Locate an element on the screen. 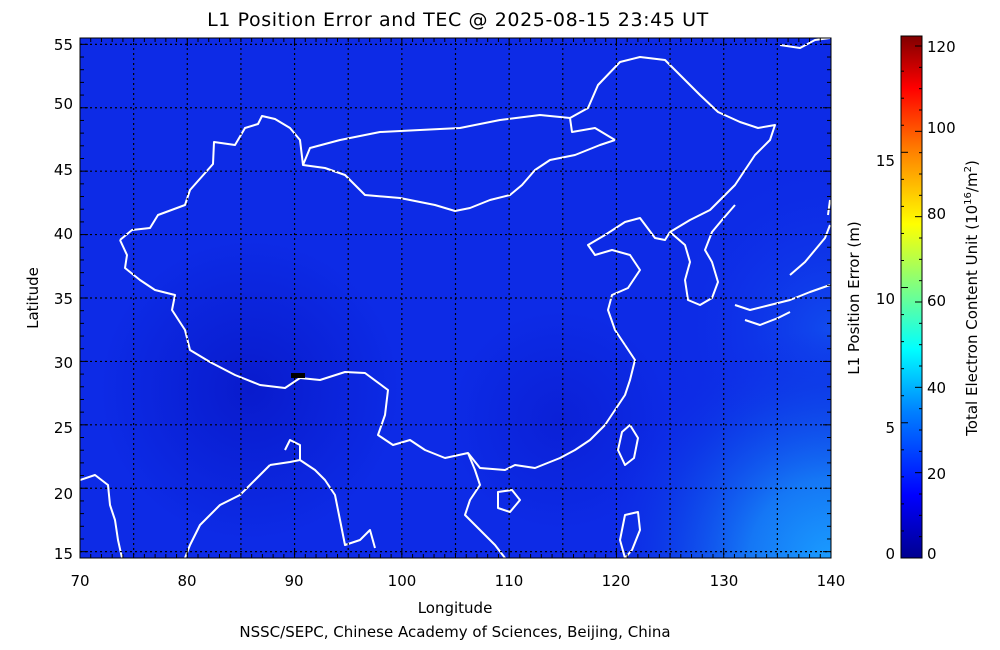  y-tick-label: 55 is located at coordinates (63, 45).